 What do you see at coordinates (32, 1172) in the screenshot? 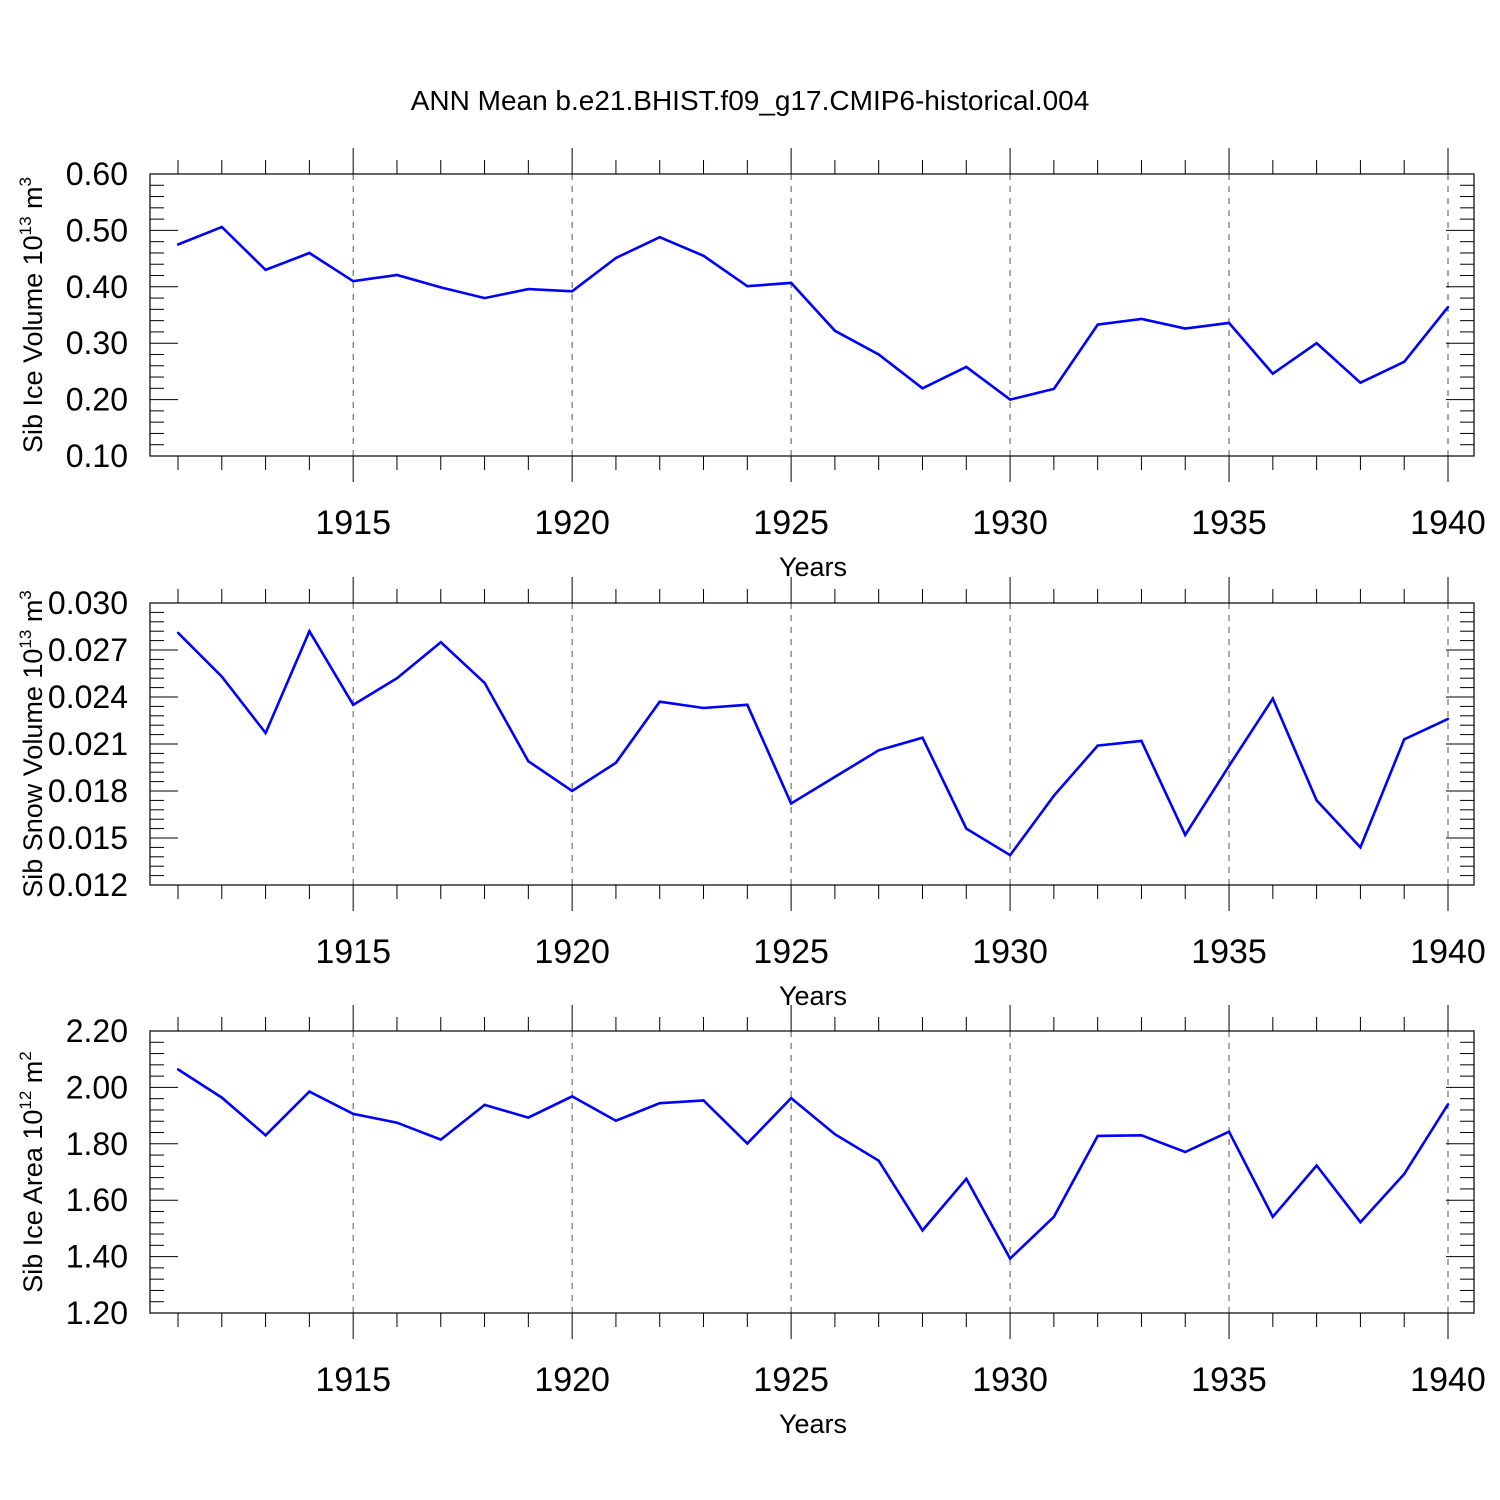
I see `y-axis-label: Sib Ice Area 1012 m2` at bounding box center [32, 1172].